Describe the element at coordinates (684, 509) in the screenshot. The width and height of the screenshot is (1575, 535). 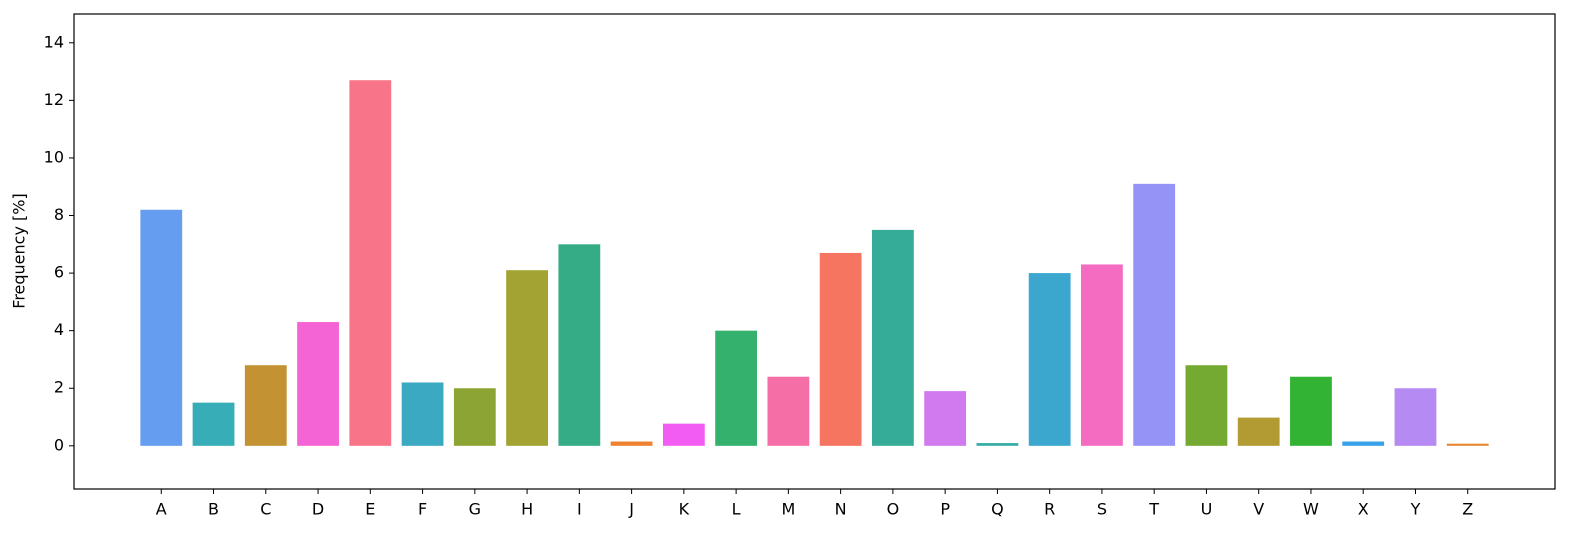
I see `x-tick-label: K` at that location.